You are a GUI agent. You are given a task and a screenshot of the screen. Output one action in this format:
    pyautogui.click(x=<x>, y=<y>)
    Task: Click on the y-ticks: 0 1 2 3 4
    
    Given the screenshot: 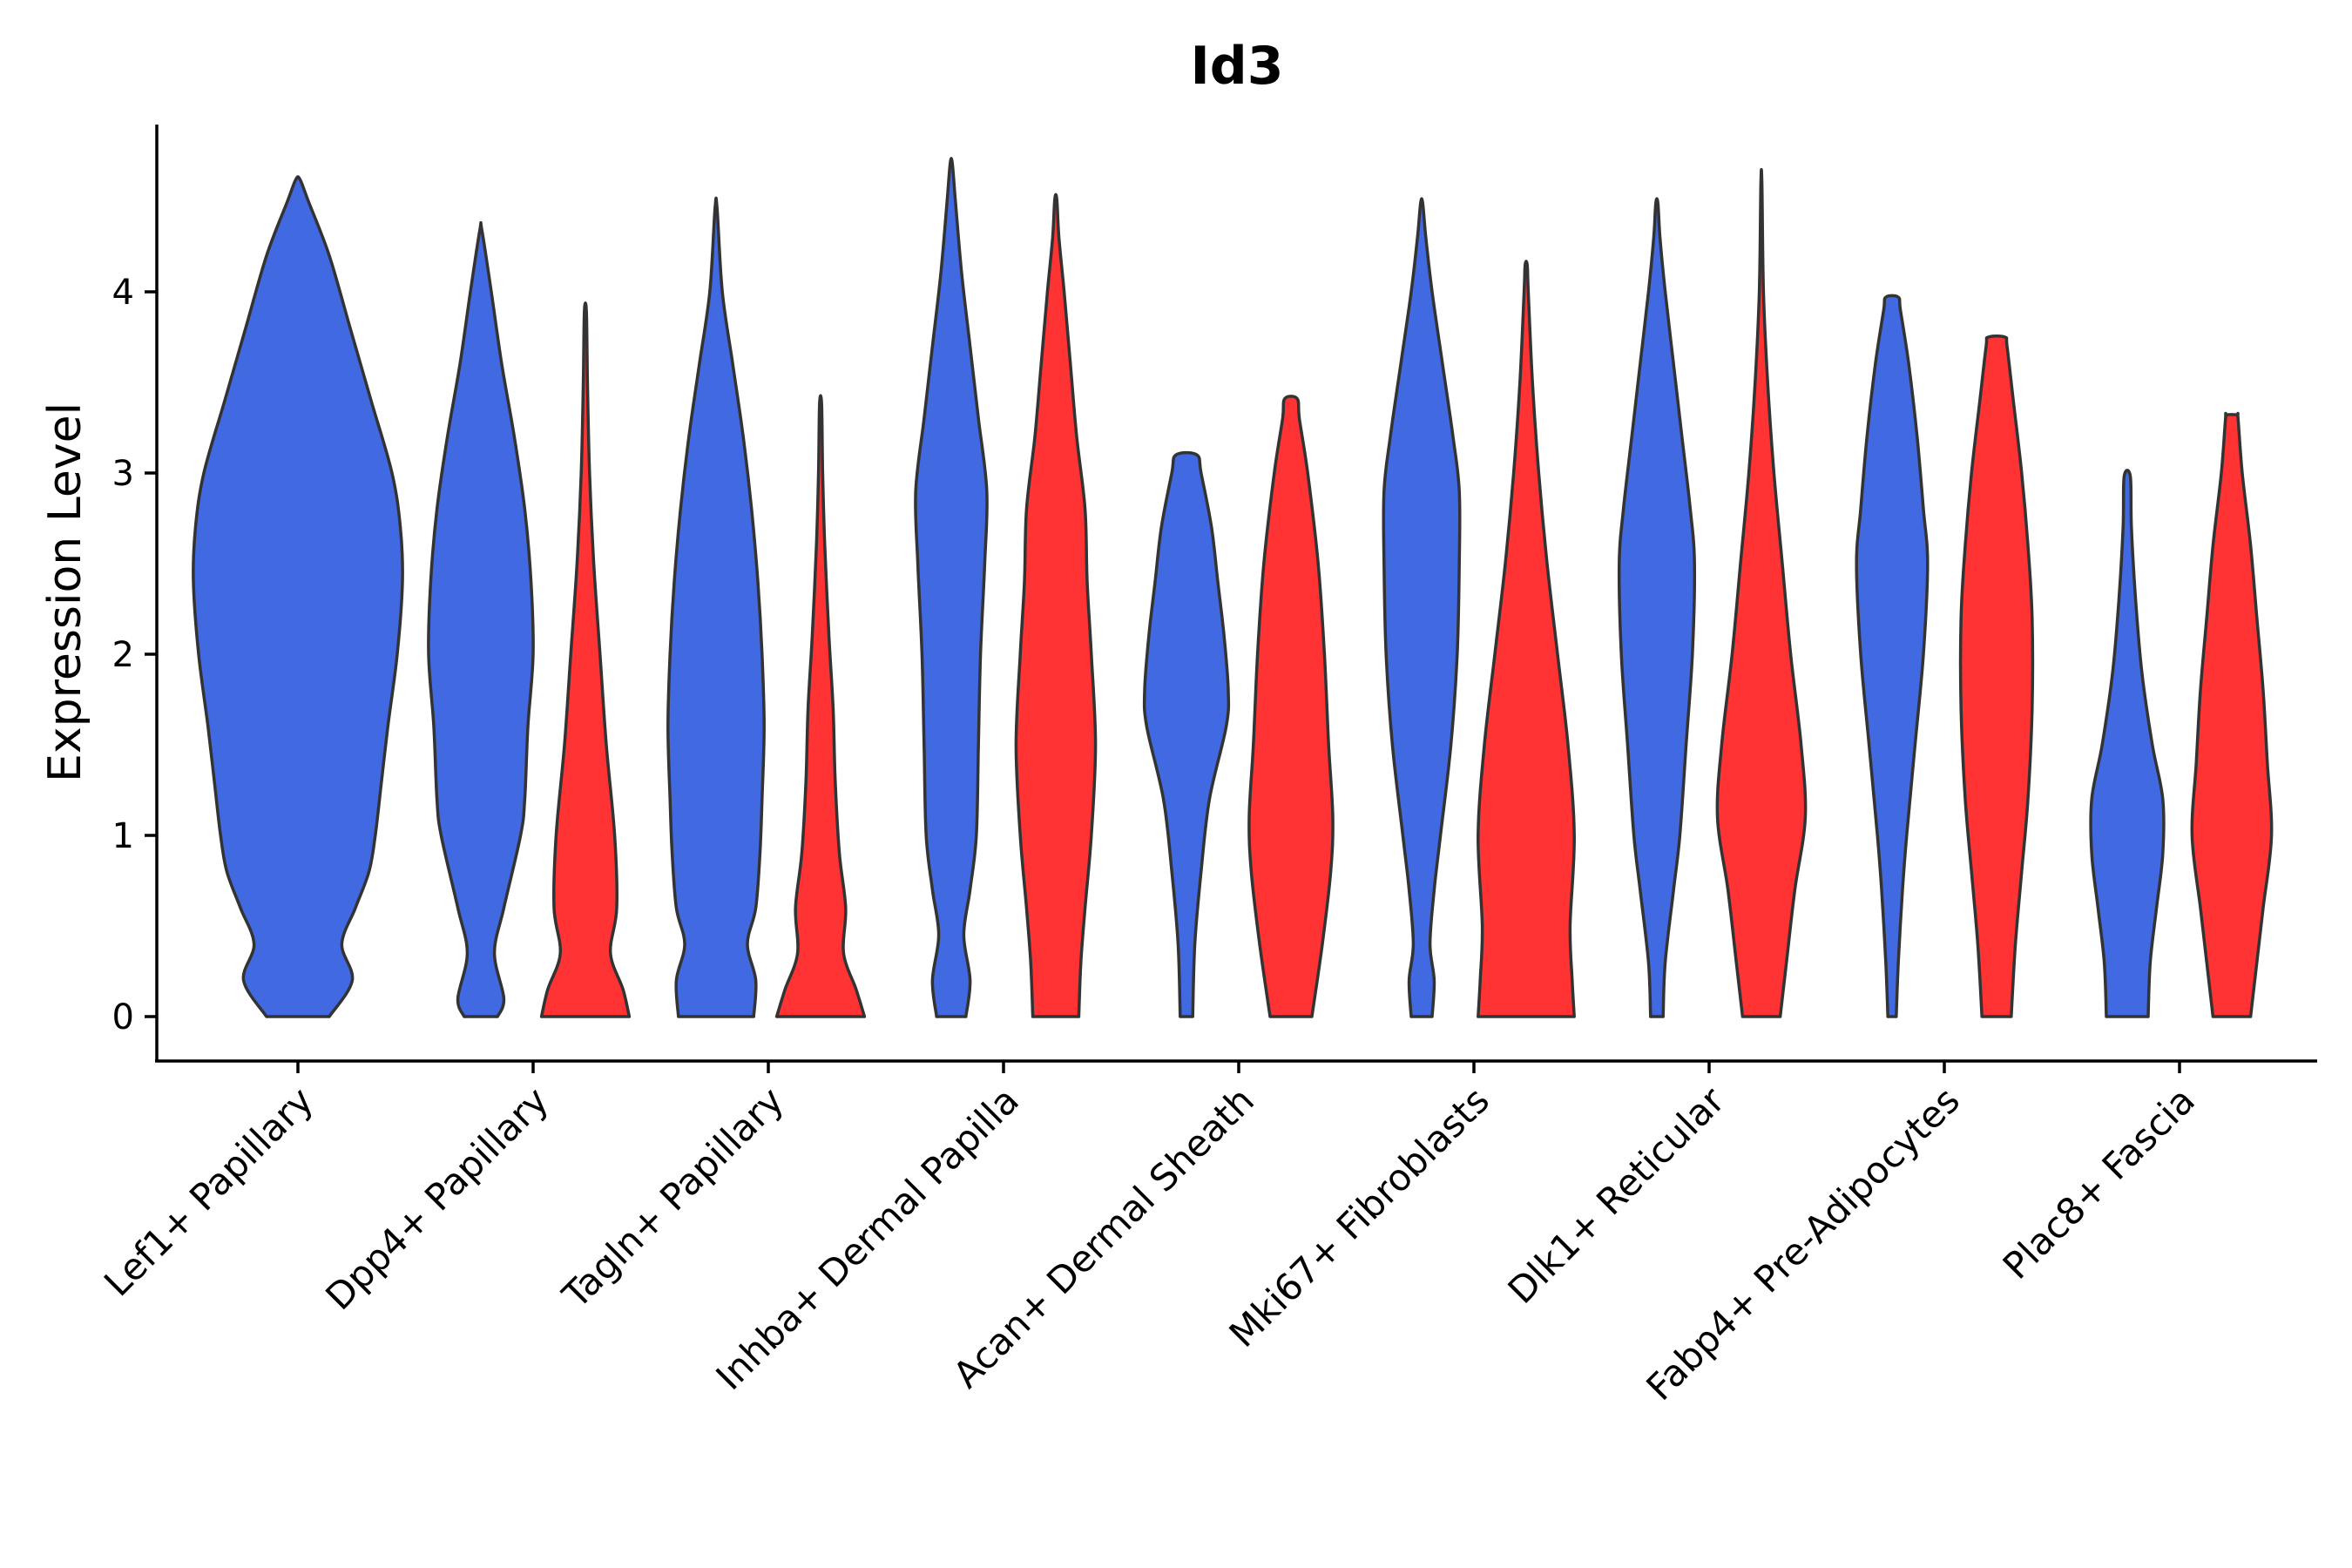 What is the action you would take?
    pyautogui.click(x=134, y=655)
    